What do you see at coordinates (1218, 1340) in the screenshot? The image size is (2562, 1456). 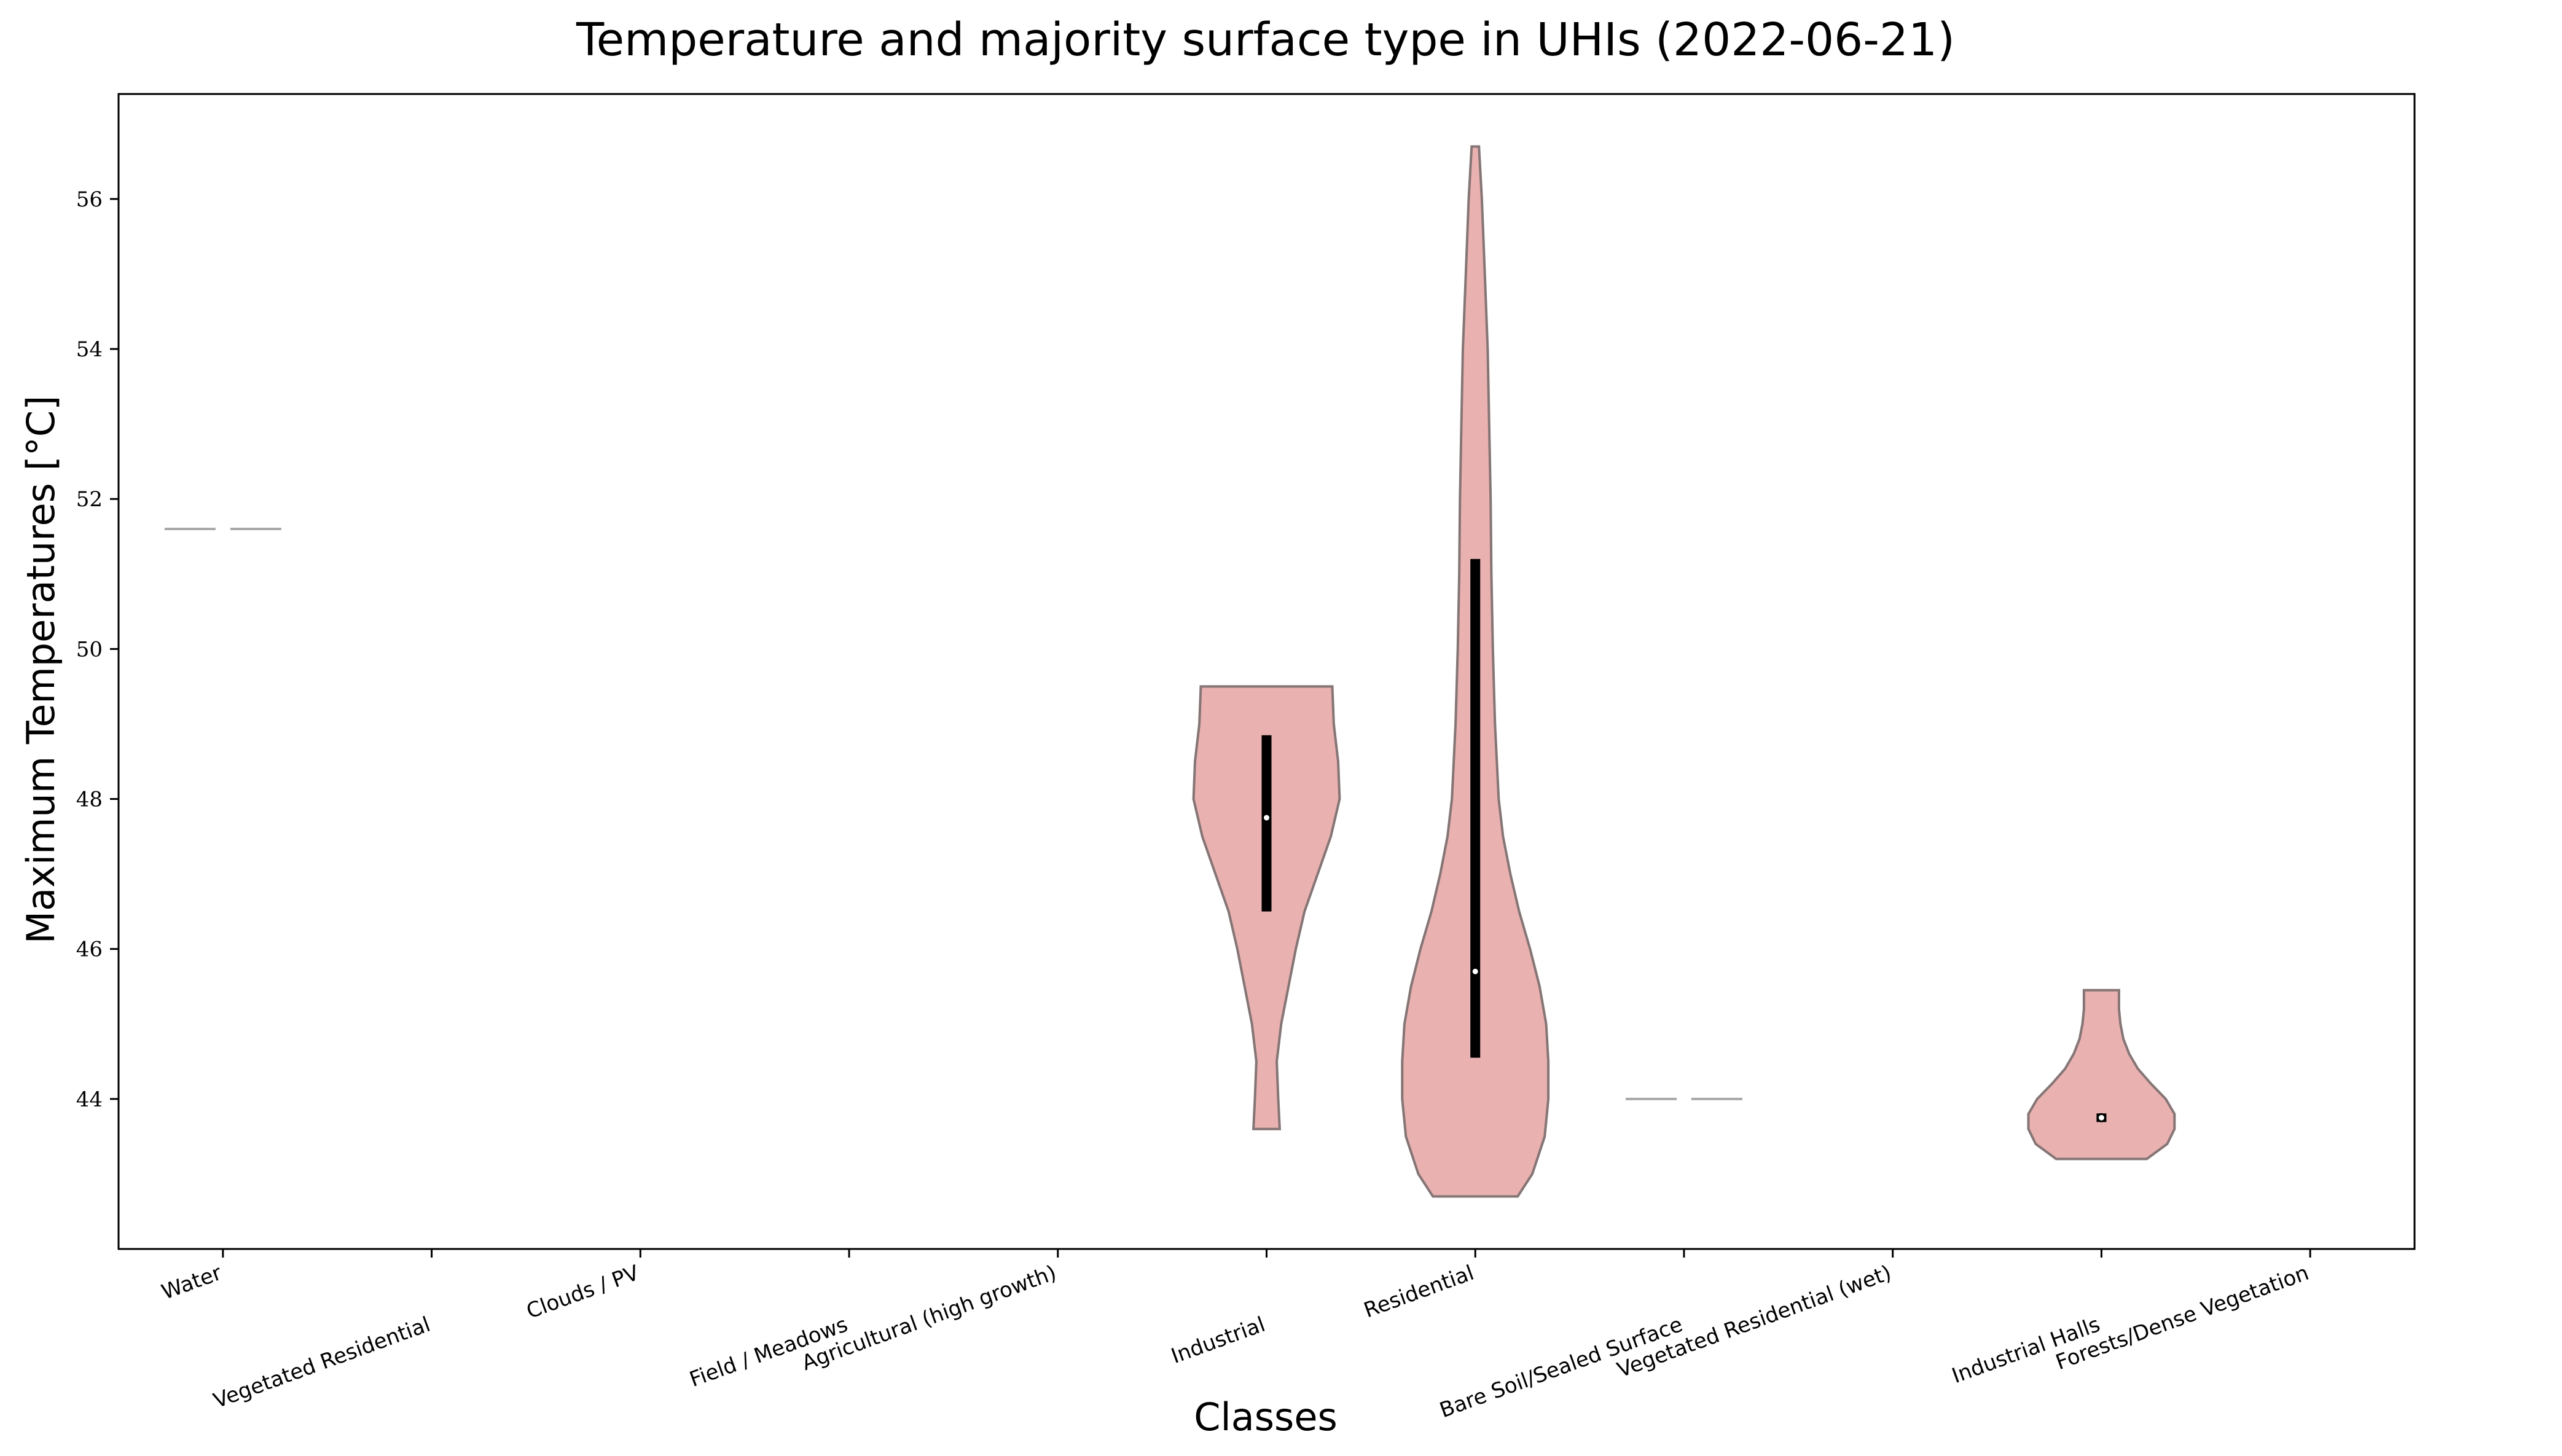 I see `x-tick-label: Industrial` at bounding box center [1218, 1340].